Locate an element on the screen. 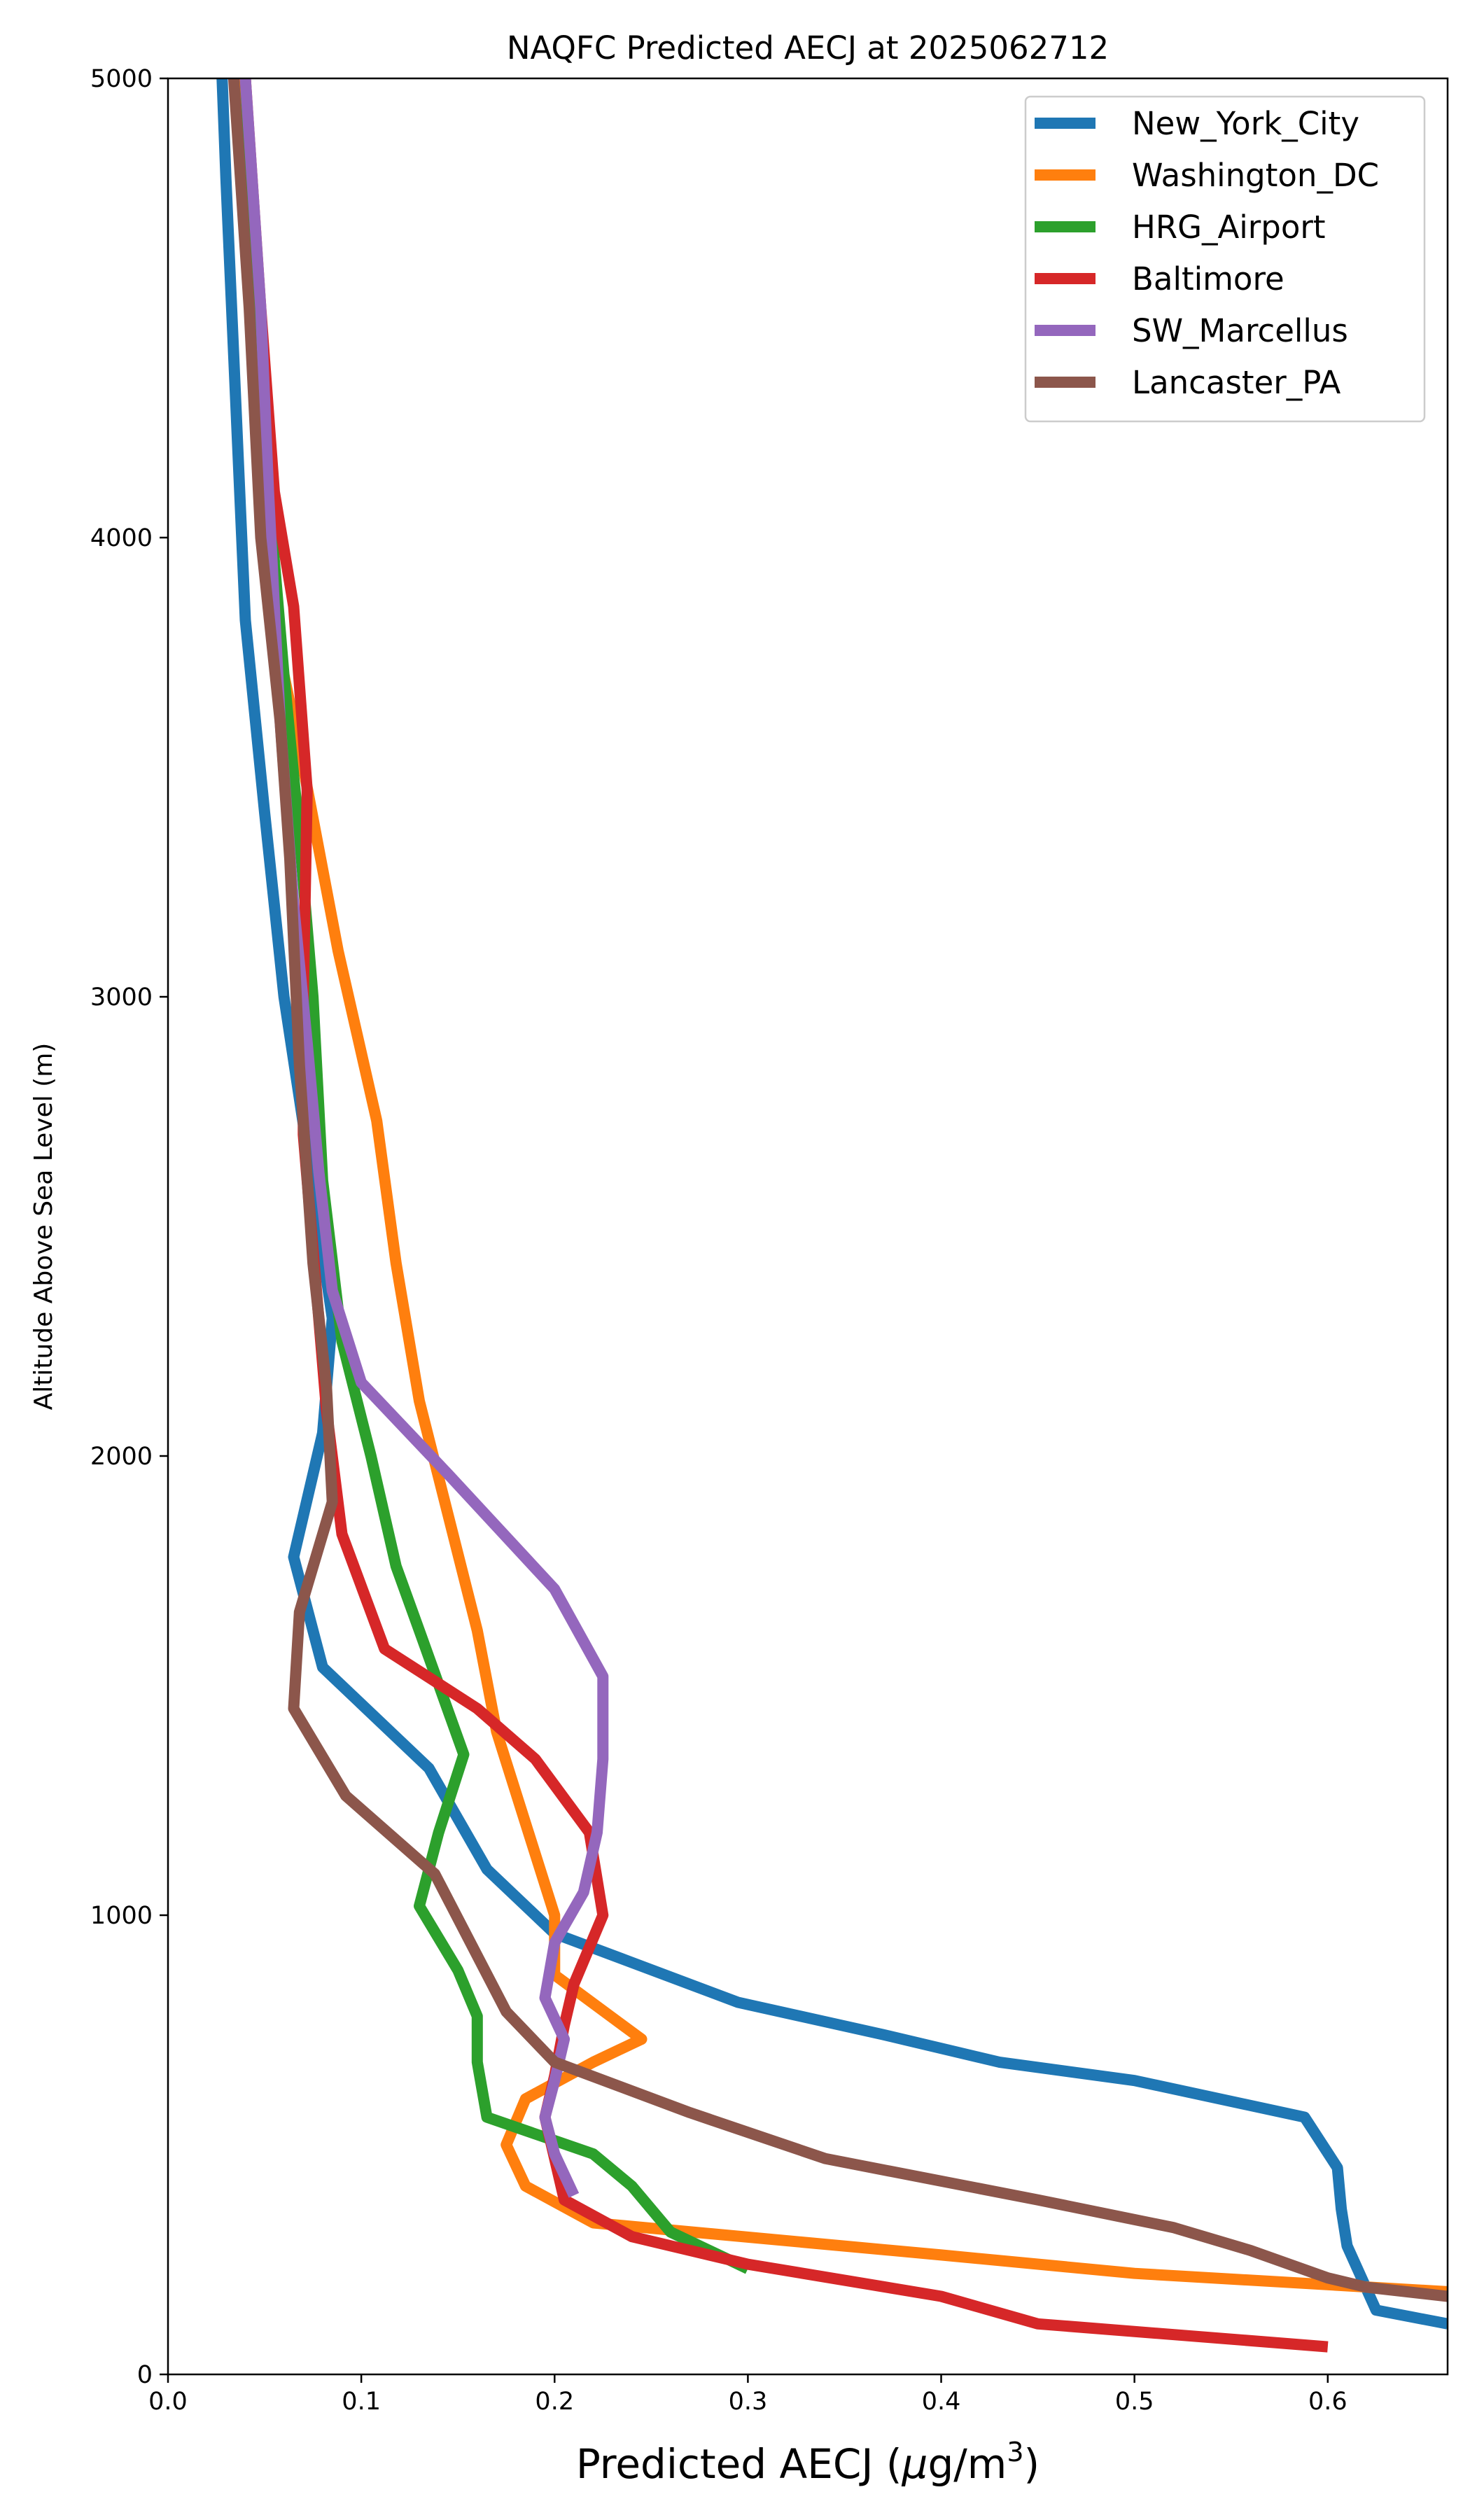  x-axis-label: Predicted AECJ (μg/m3) is located at coordinates (808, 2462).